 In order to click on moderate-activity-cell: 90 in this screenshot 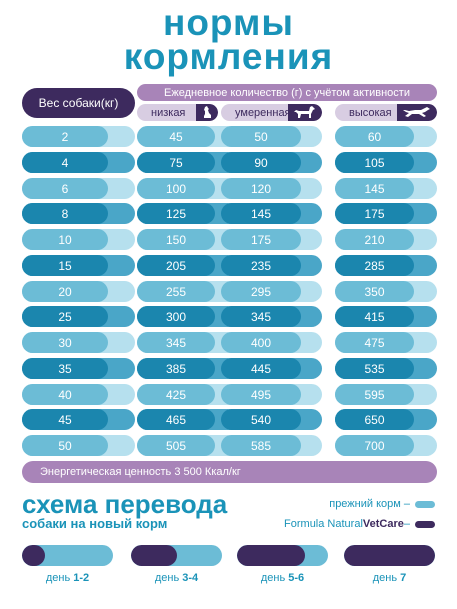, I will do `click(271, 162)`.